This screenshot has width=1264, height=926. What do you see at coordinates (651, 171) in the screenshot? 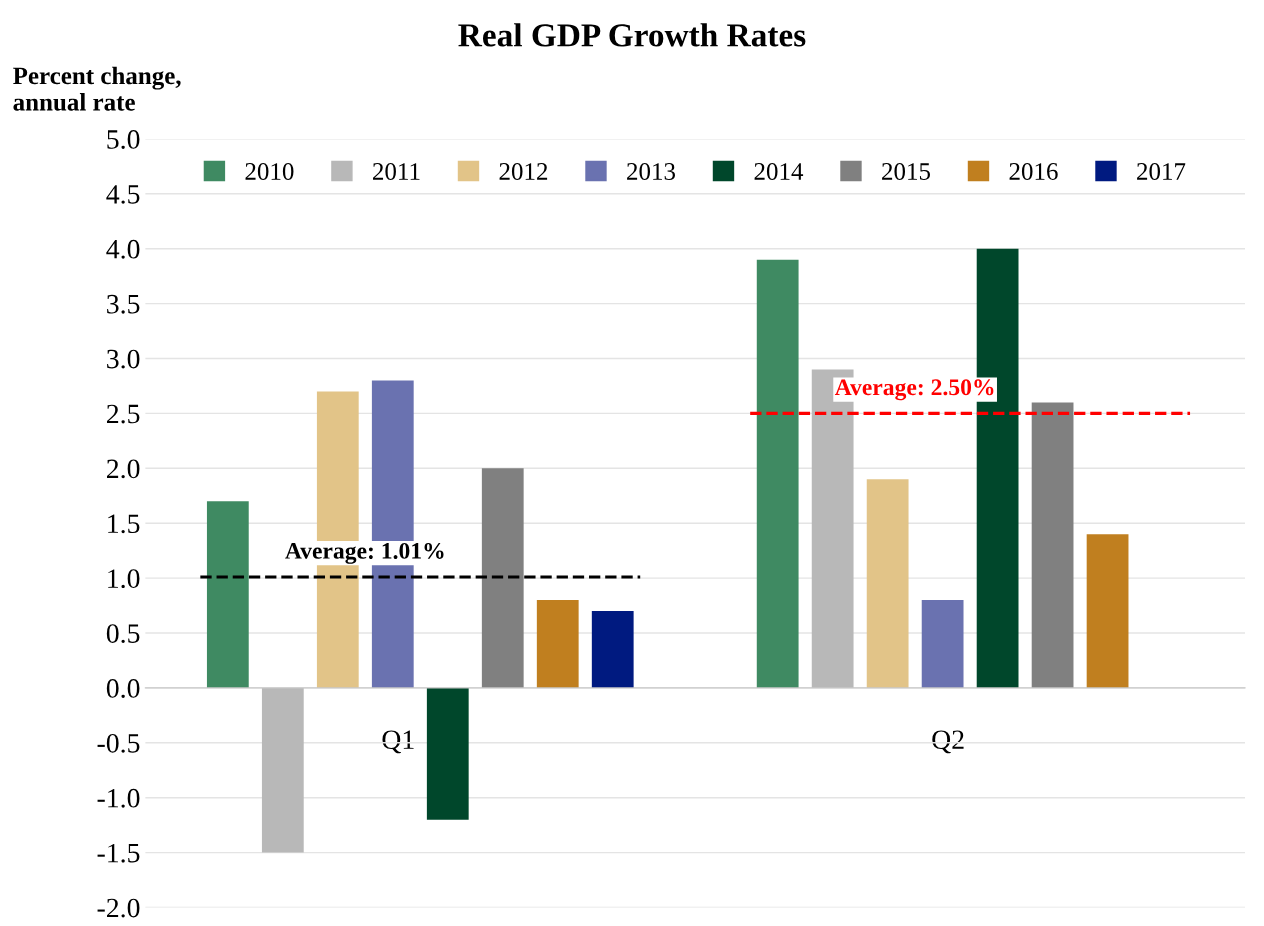
I see `legend-label: 2013` at bounding box center [651, 171].